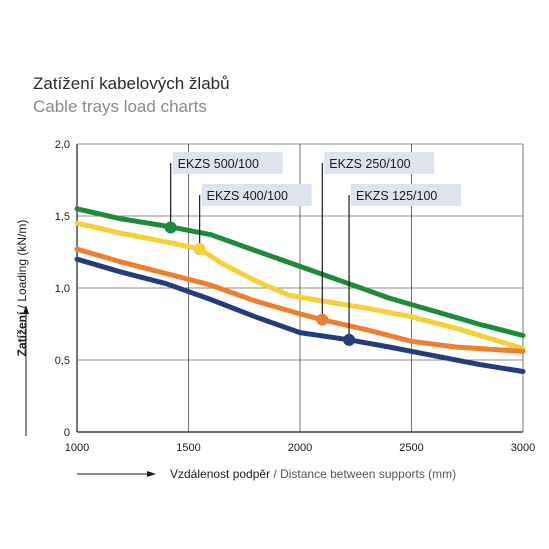 Image resolution: width=549 pixels, height=549 pixels. What do you see at coordinates (62, 289) in the screenshot?
I see `y-tick-label: 1,0` at bounding box center [62, 289].